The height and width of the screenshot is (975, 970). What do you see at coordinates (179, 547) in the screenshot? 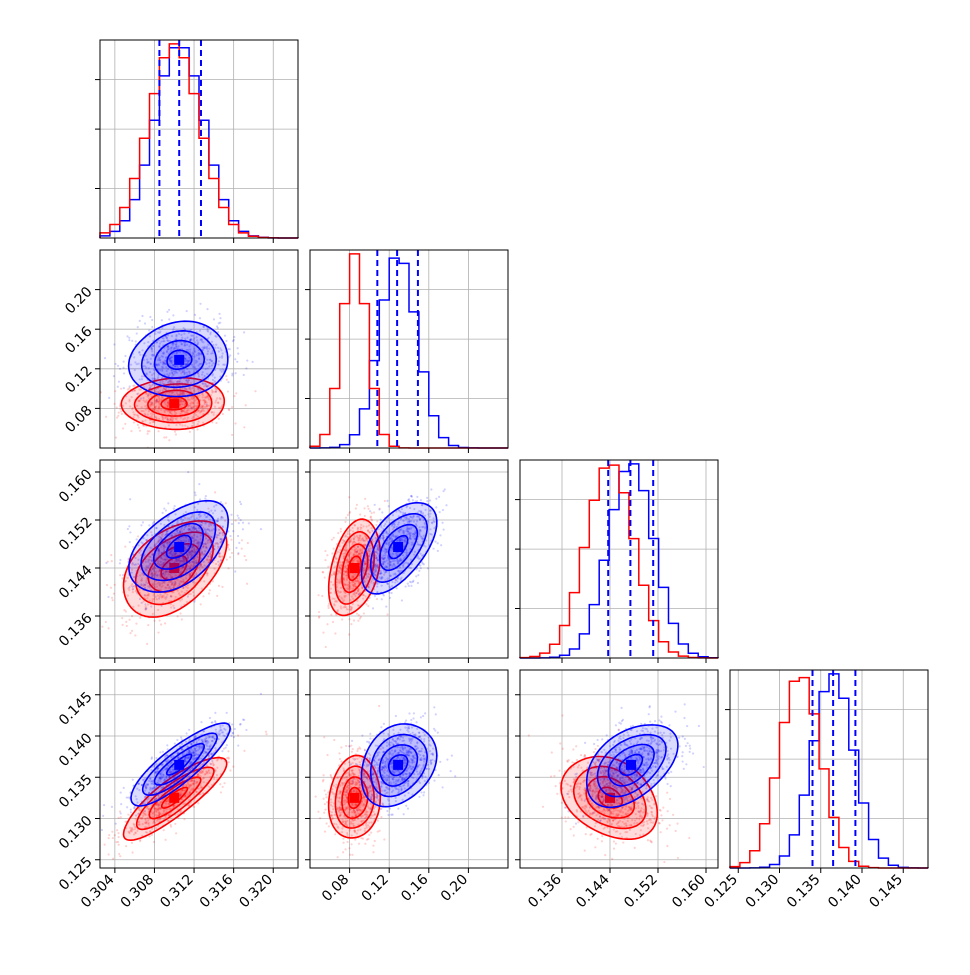
I see `density-peak-blue` at bounding box center [179, 547].